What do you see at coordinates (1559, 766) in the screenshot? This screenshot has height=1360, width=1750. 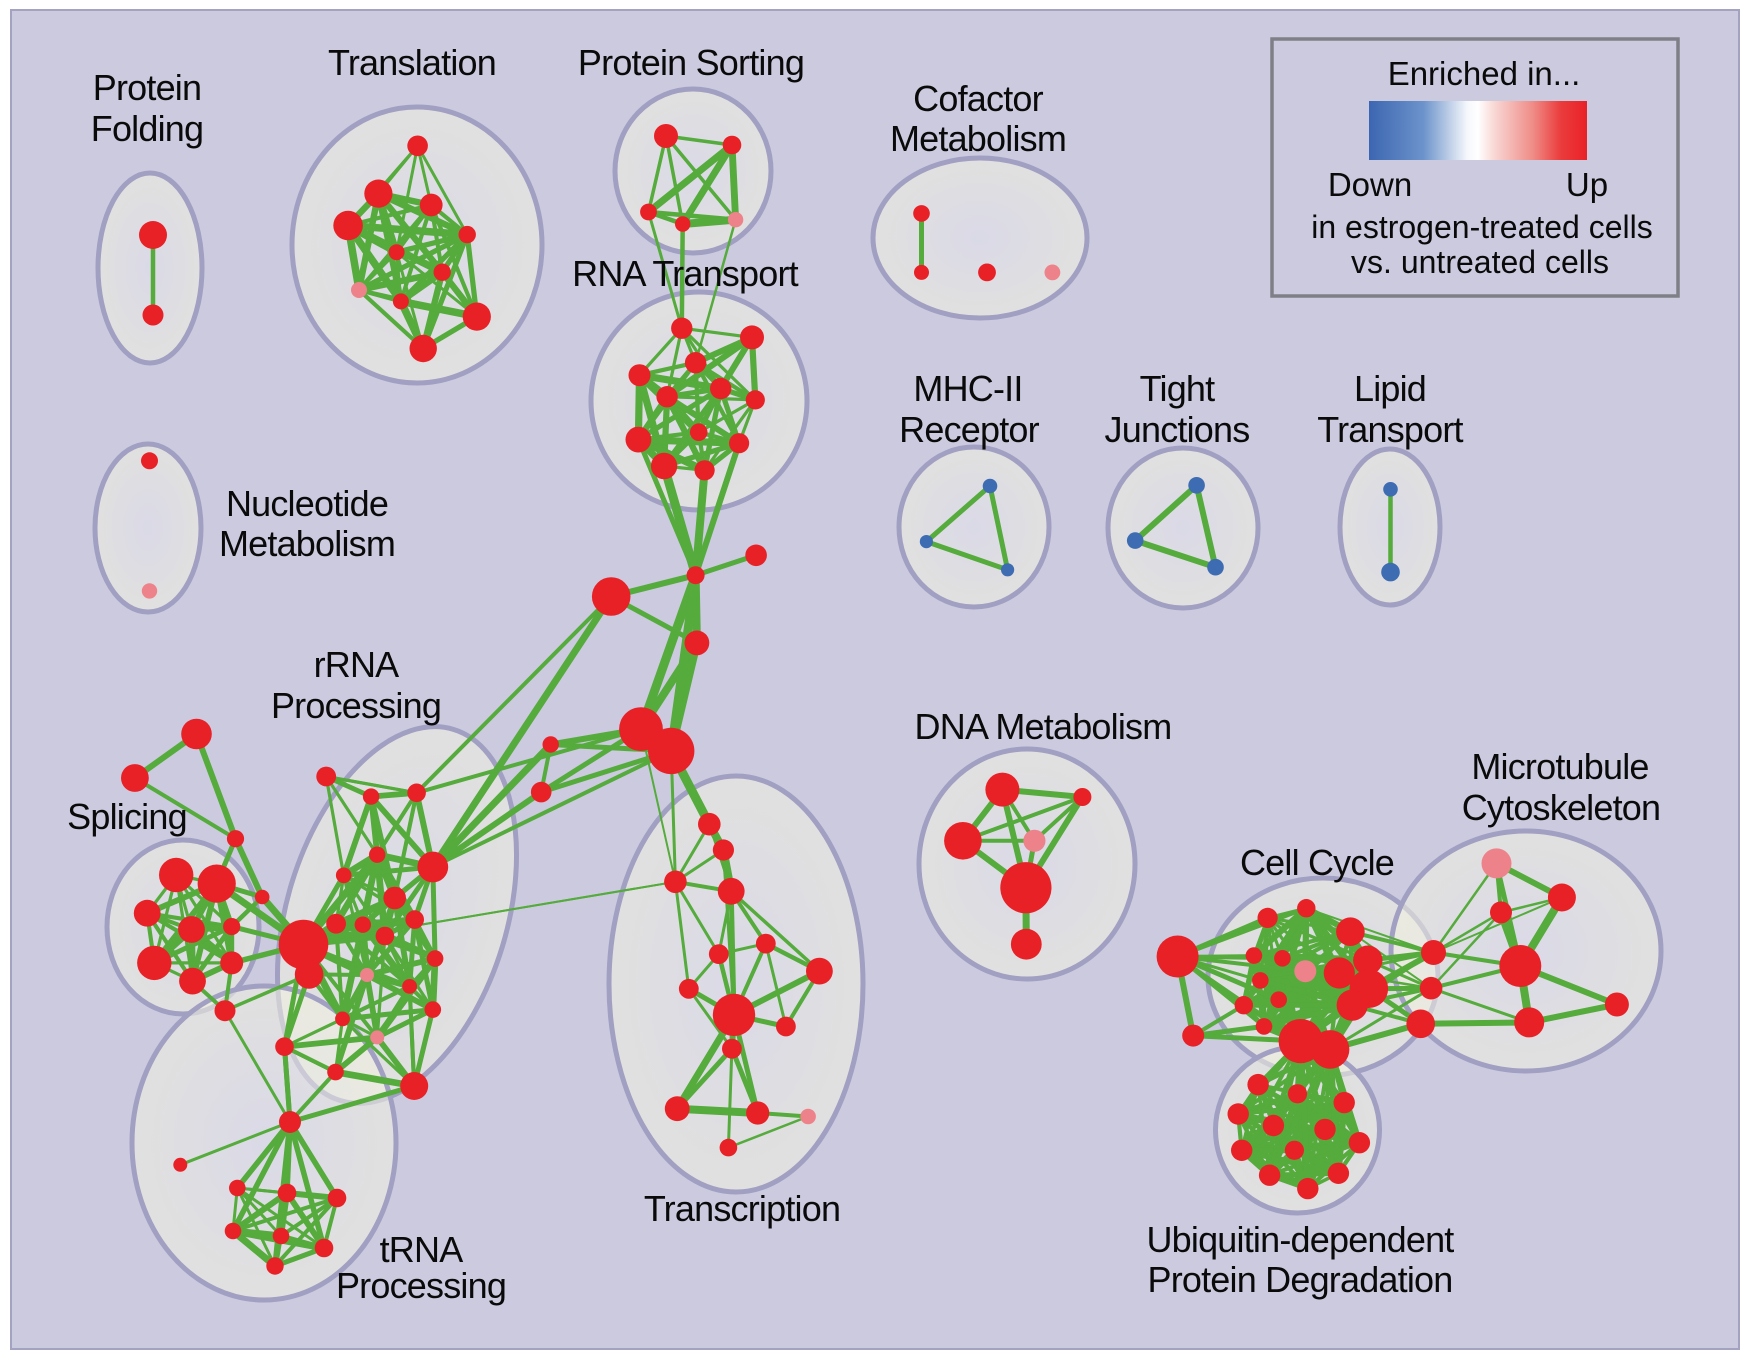 I see `svg-text: Microtubule` at bounding box center [1559, 766].